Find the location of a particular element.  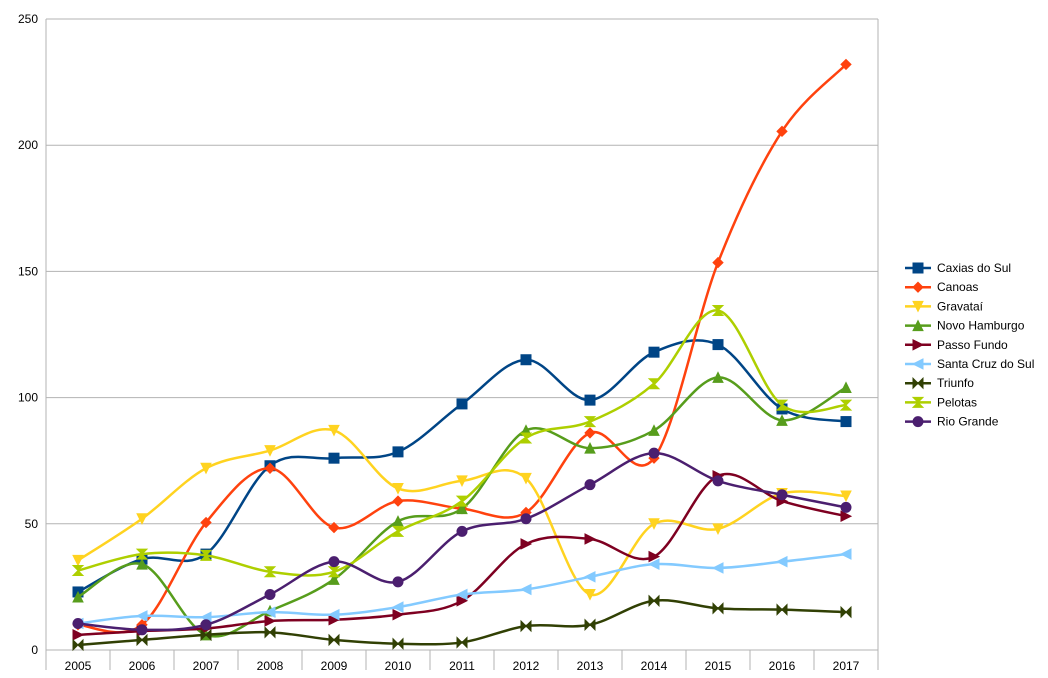

x-tick-label: 2007 is located at coordinates (206, 666).